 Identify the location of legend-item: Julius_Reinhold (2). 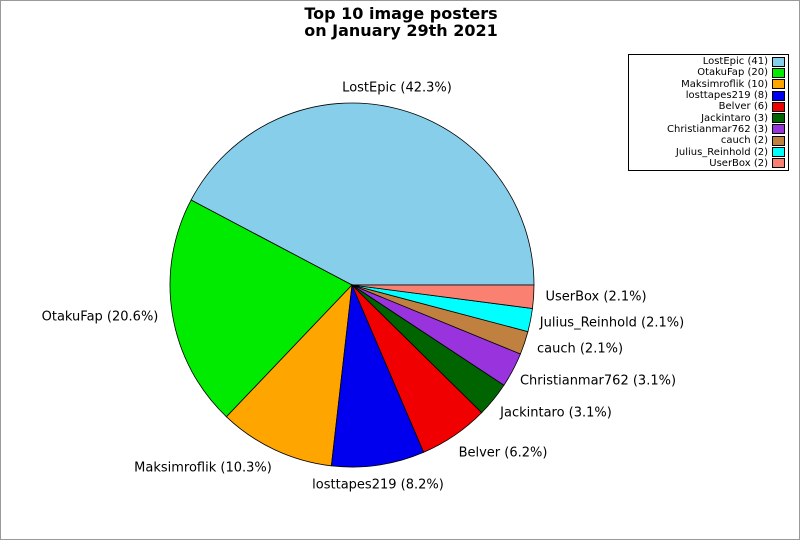
(707, 152).